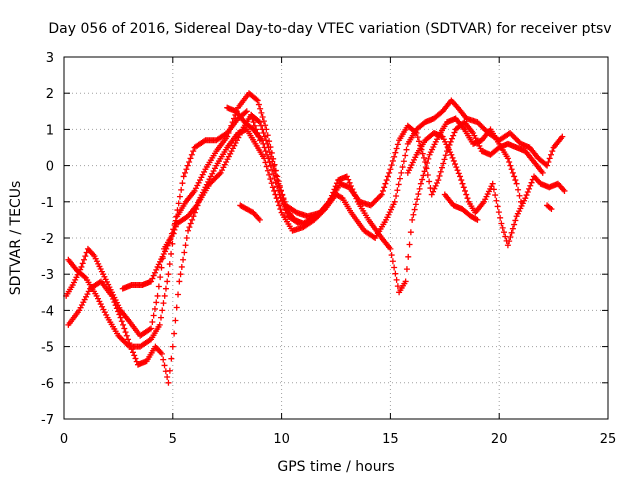 Image resolution: width=640 pixels, height=480 pixels. I want to click on y-tick-label: 2, so click(50, 94).